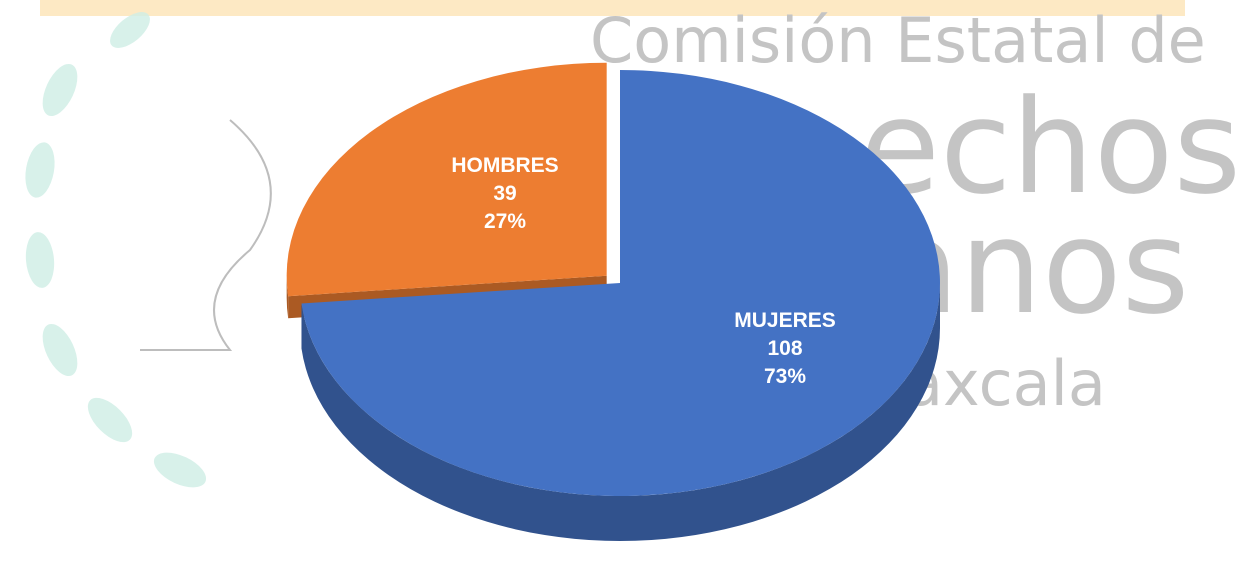 This screenshot has width=1245, height=567. I want to click on data-label-value: 108, so click(784, 348).